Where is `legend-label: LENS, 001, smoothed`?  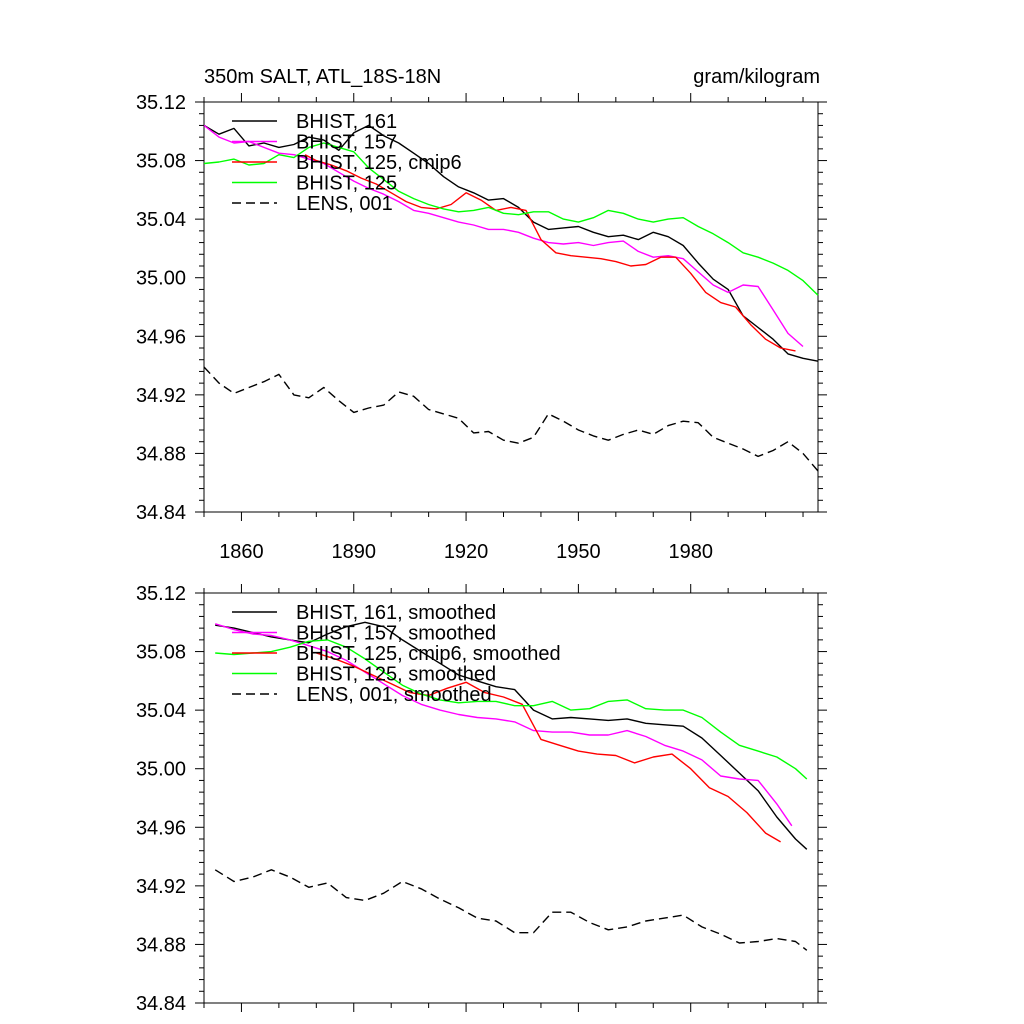
legend-label: LENS, 001, smoothed is located at coordinates (394, 695).